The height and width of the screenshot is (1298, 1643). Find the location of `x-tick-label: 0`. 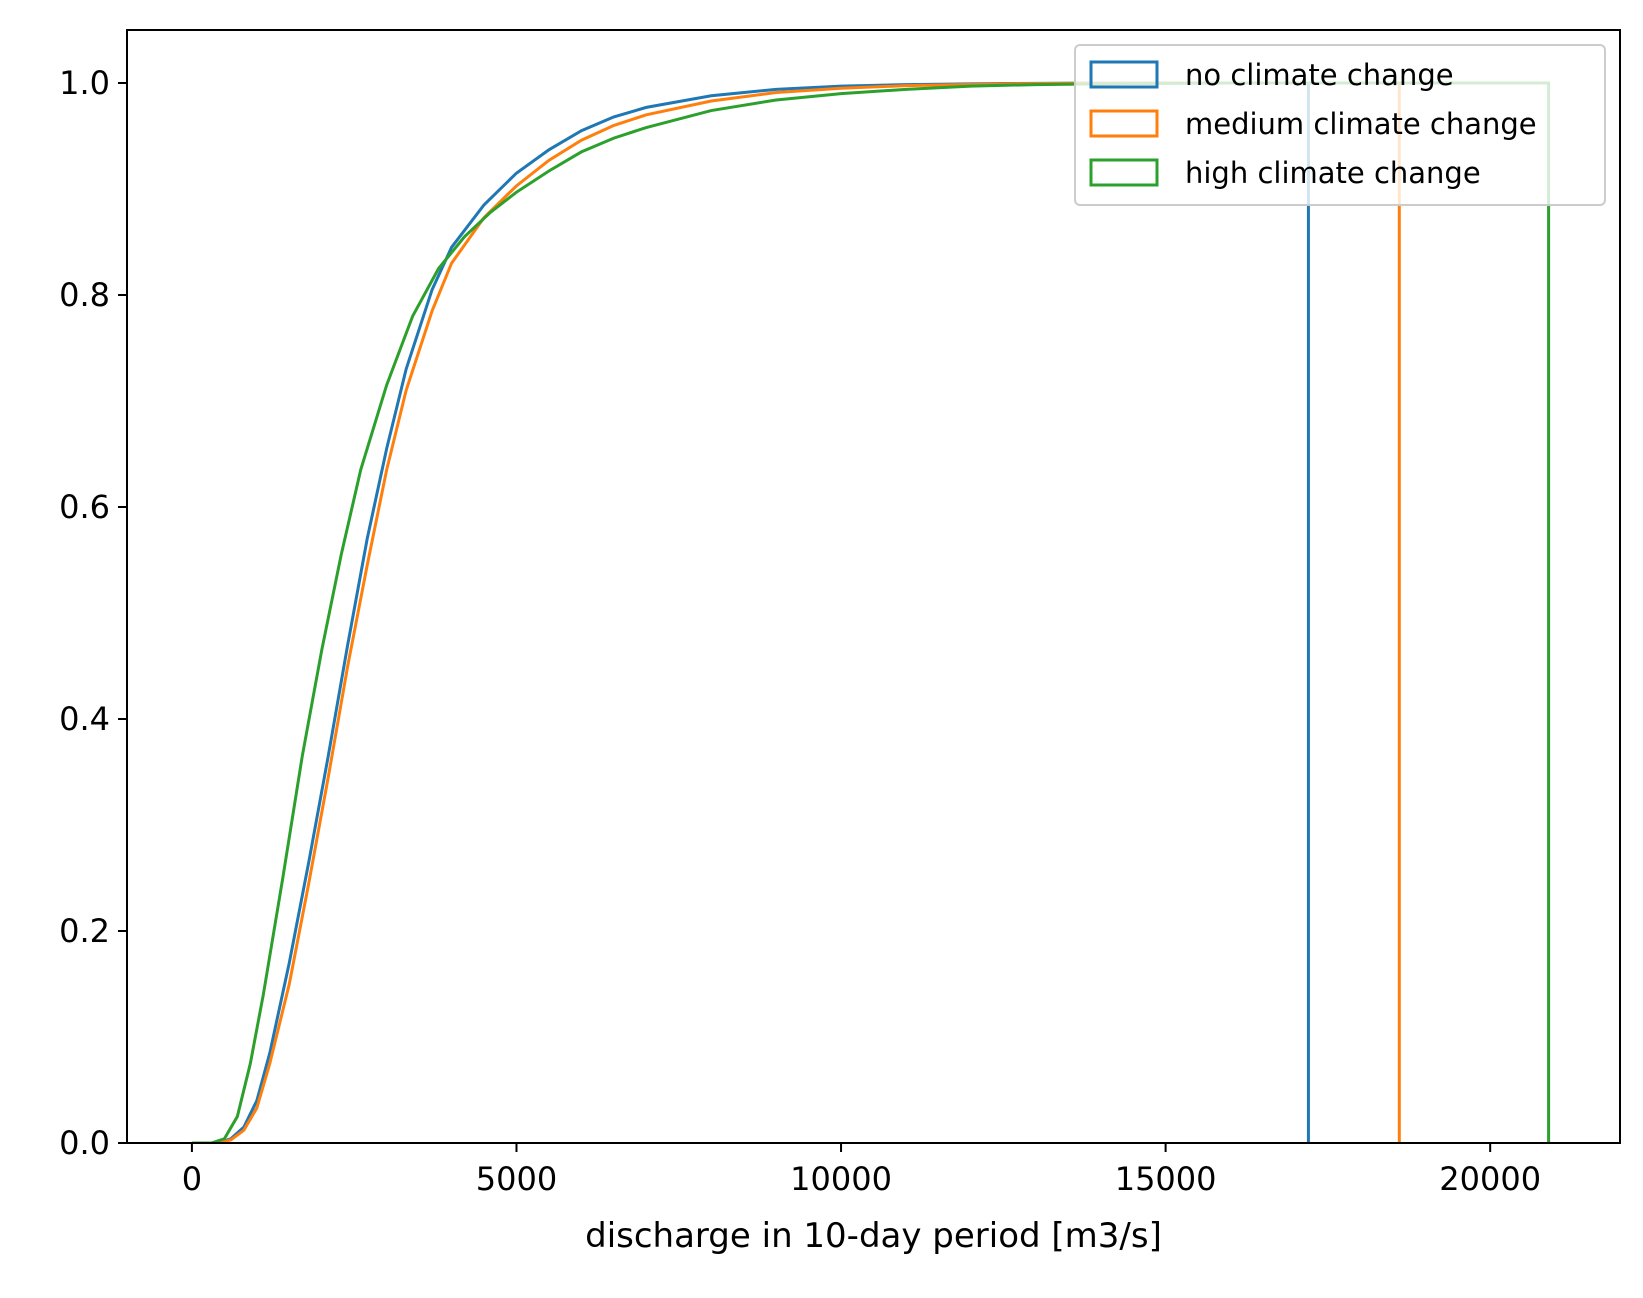

x-tick-label: 0 is located at coordinates (192, 1179).